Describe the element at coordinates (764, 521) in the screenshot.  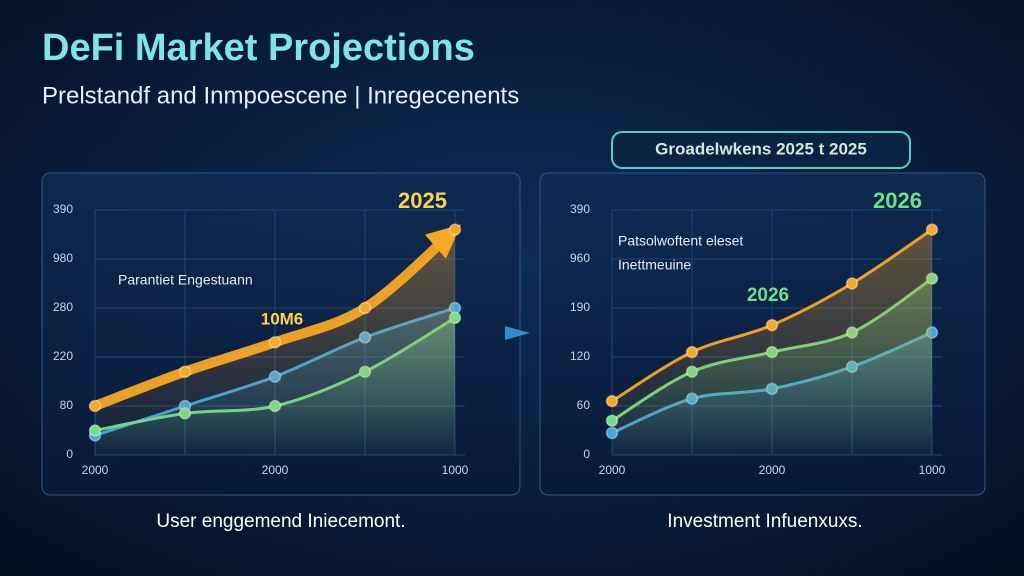
I see `caption: Investment Infuenxuxs.` at that location.